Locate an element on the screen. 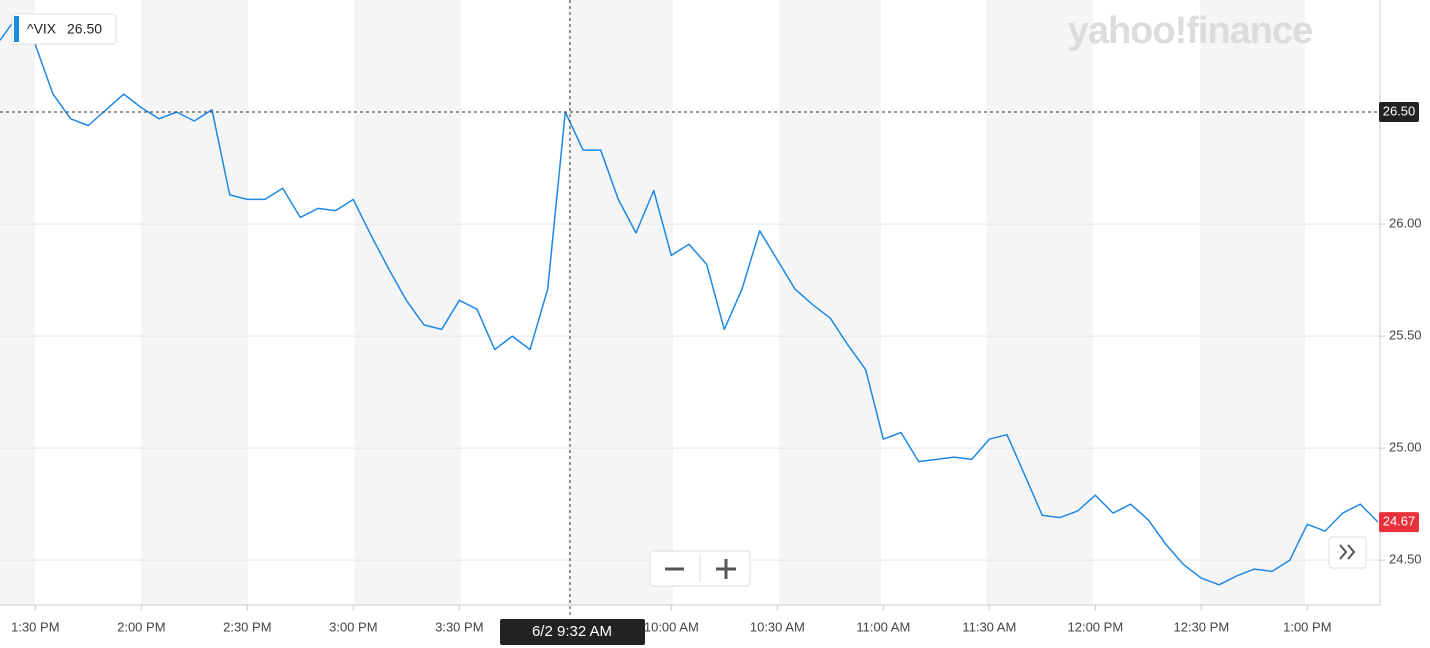  scroll-button is located at coordinates (1347, 552).